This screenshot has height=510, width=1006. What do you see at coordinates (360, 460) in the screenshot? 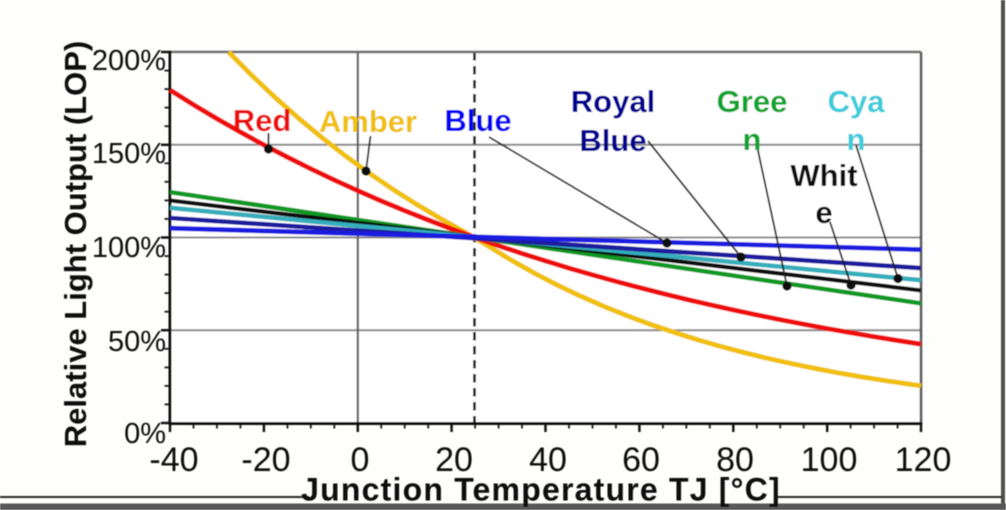
I see `svg-text: 0` at bounding box center [360, 460].